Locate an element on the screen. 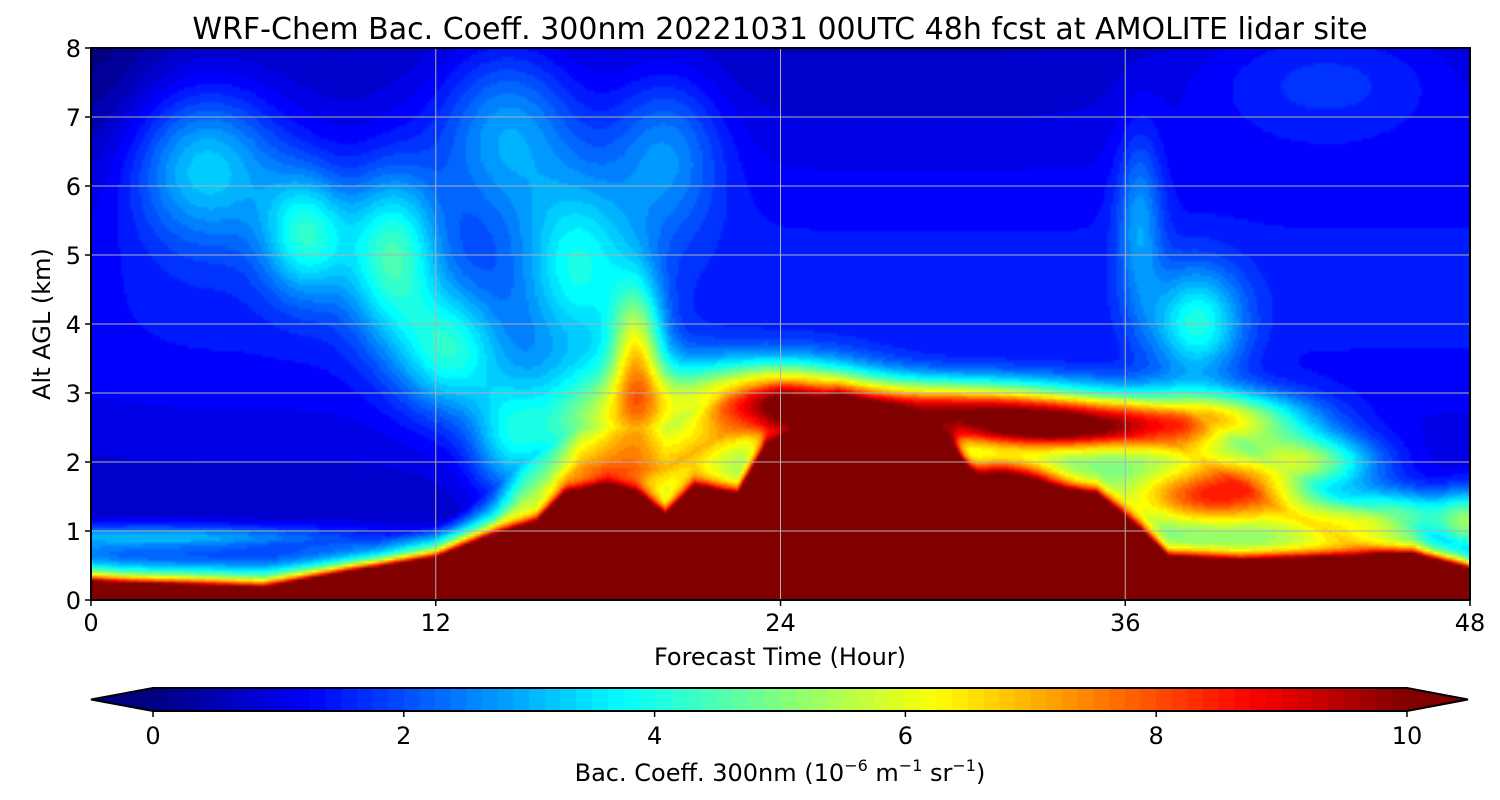 The image size is (1500, 800). y-tick-label: 4 is located at coordinates (73, 325).